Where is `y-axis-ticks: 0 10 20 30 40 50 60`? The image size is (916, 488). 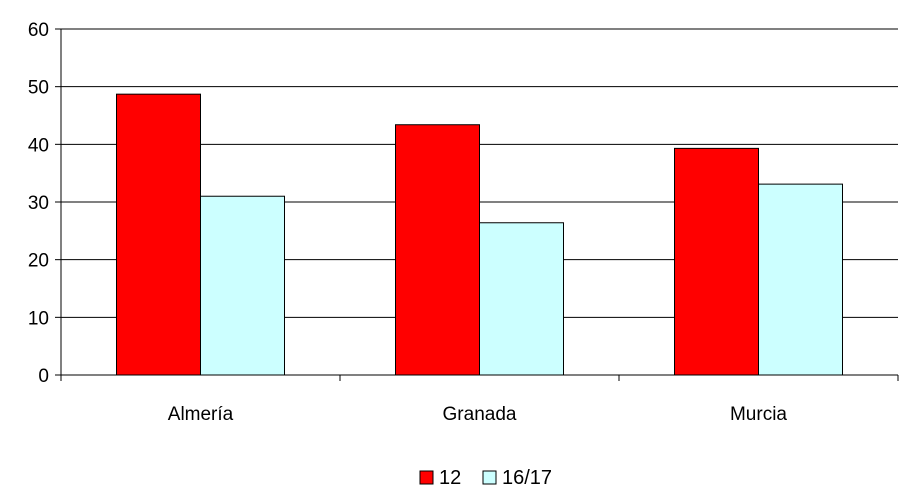
y-axis-ticks: 0 10 20 30 40 50 60 is located at coordinates (44, 203).